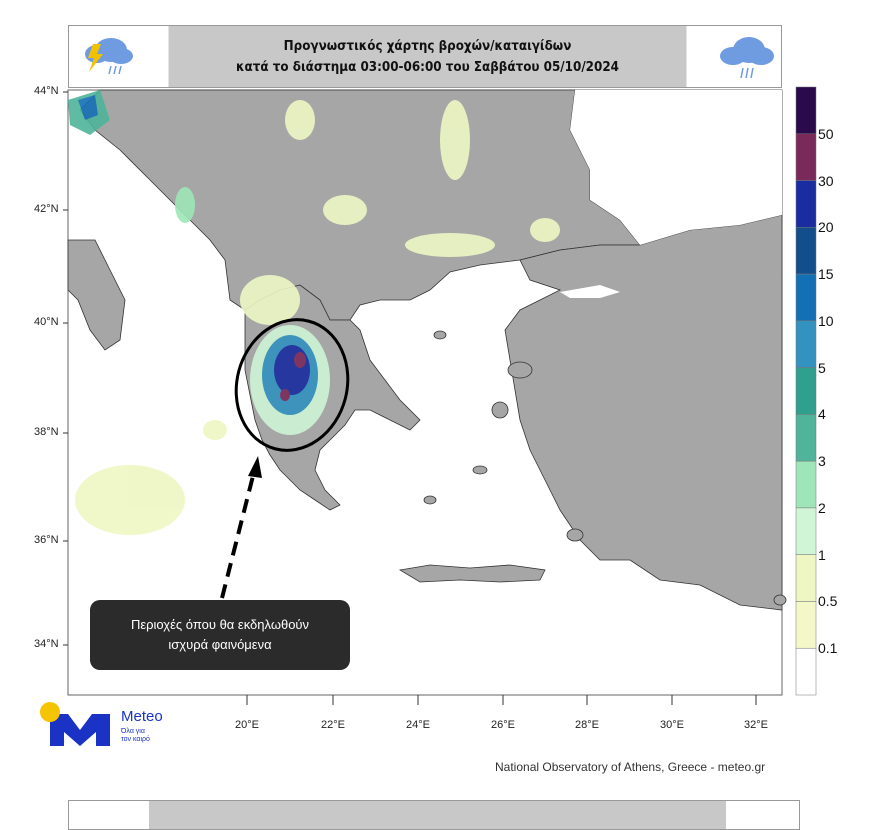  What do you see at coordinates (520, 370) in the screenshot?
I see `lesvos-island` at bounding box center [520, 370].